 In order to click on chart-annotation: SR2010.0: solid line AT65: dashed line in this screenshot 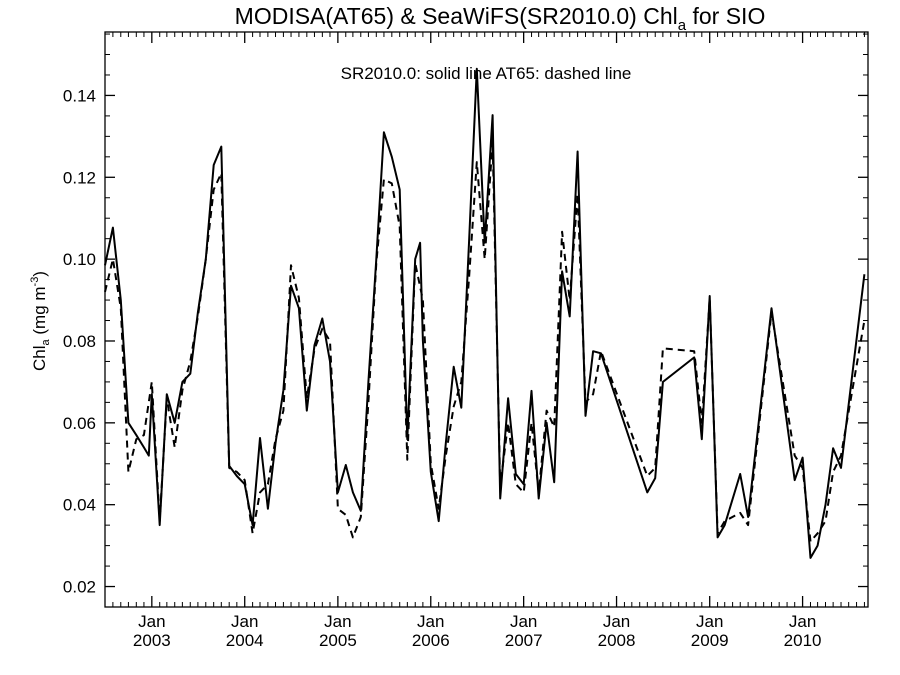, I will do `click(486, 73)`.